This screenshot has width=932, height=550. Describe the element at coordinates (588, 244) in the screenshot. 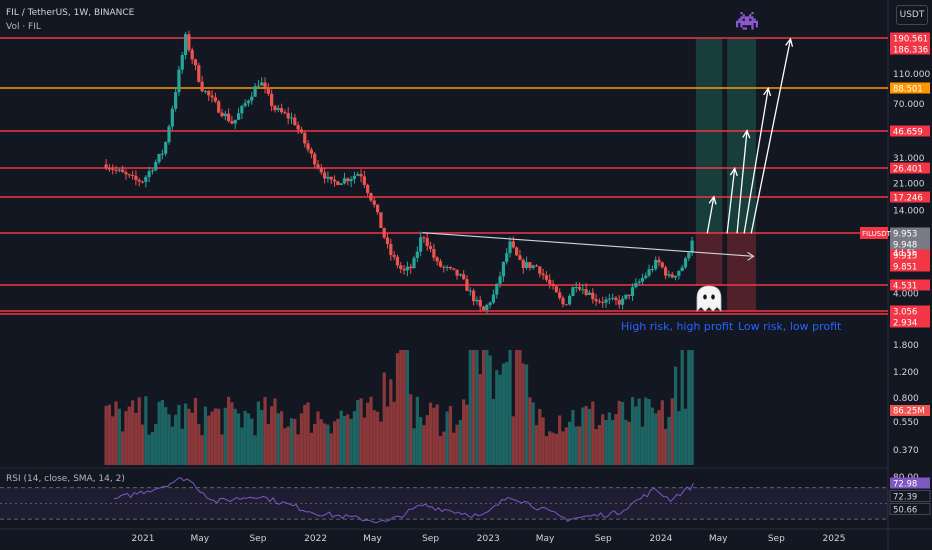

I see `trendline` at that location.